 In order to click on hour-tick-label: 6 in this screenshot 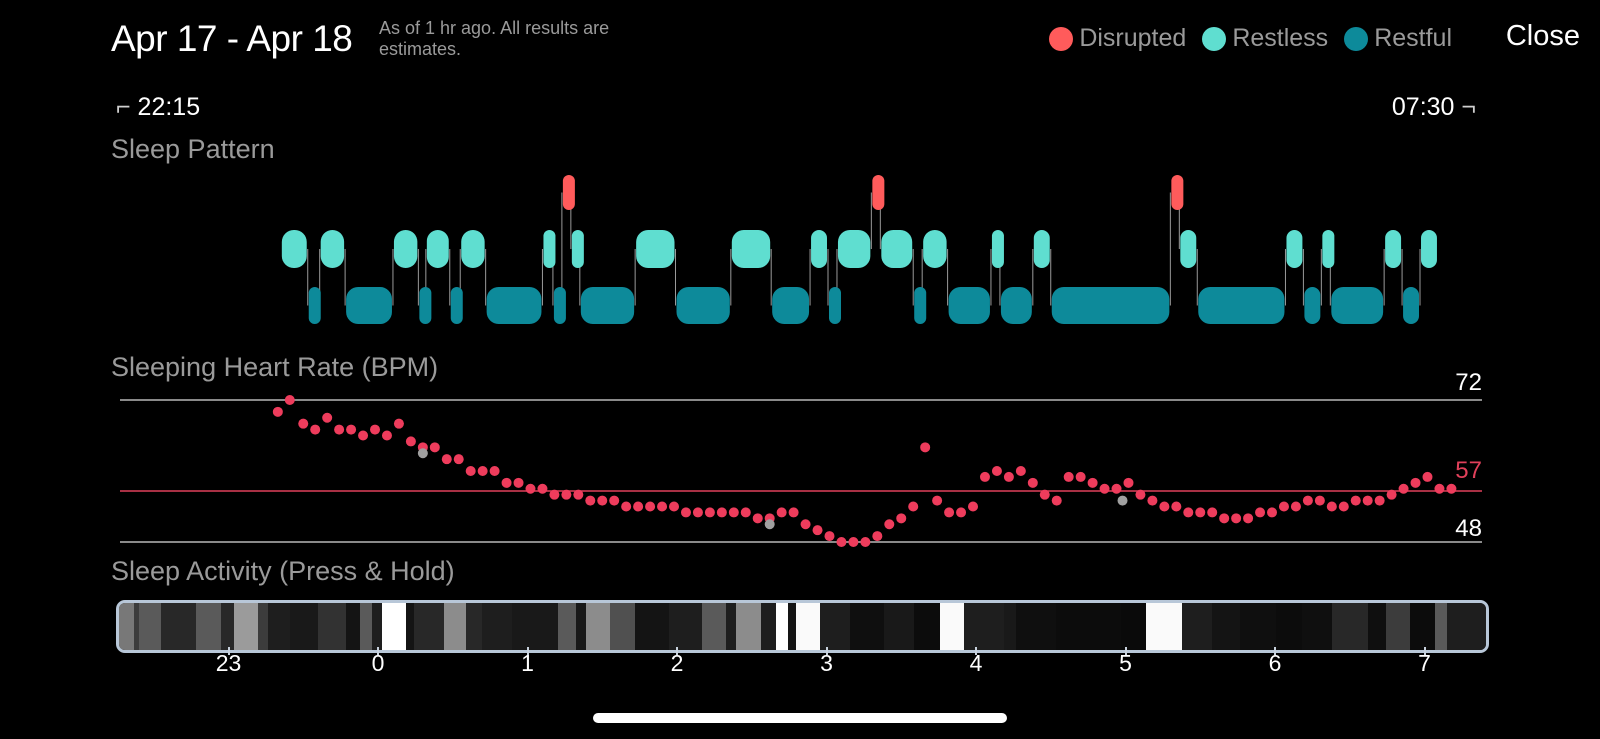, I will do `click(1275, 663)`.